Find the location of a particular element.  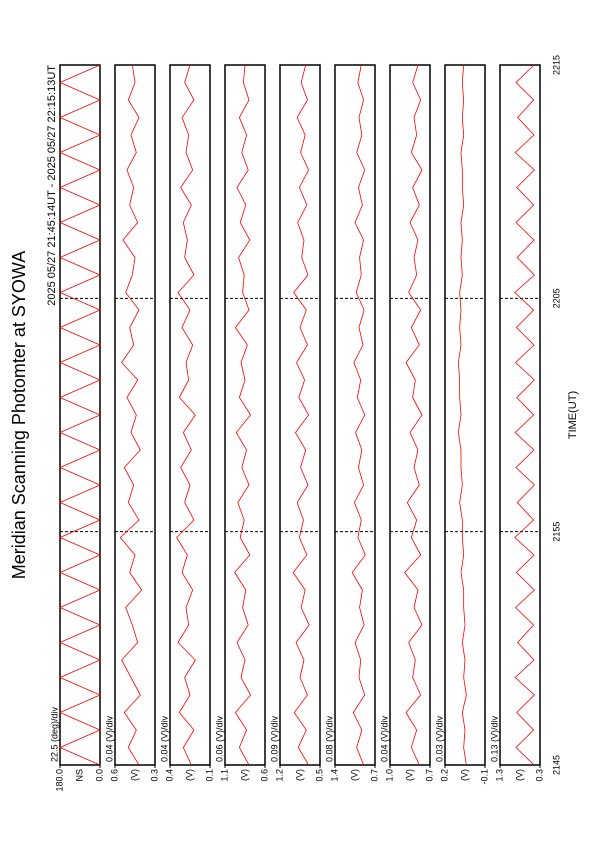

y-tick-label: 1.1 is located at coordinates (224, 775).